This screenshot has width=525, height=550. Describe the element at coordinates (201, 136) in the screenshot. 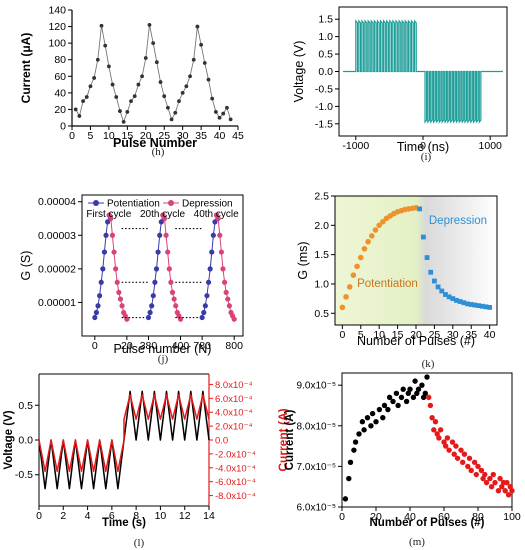

I see `x-tick-label: 35` at that location.